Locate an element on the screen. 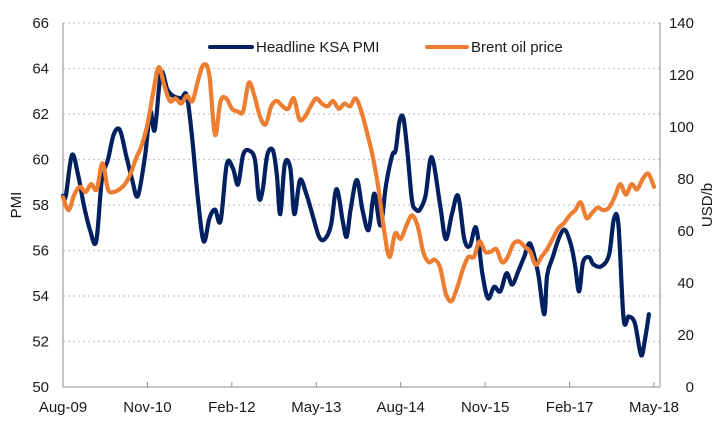 The height and width of the screenshot is (441, 721). x-tick-label: May-18 is located at coordinates (654, 407).